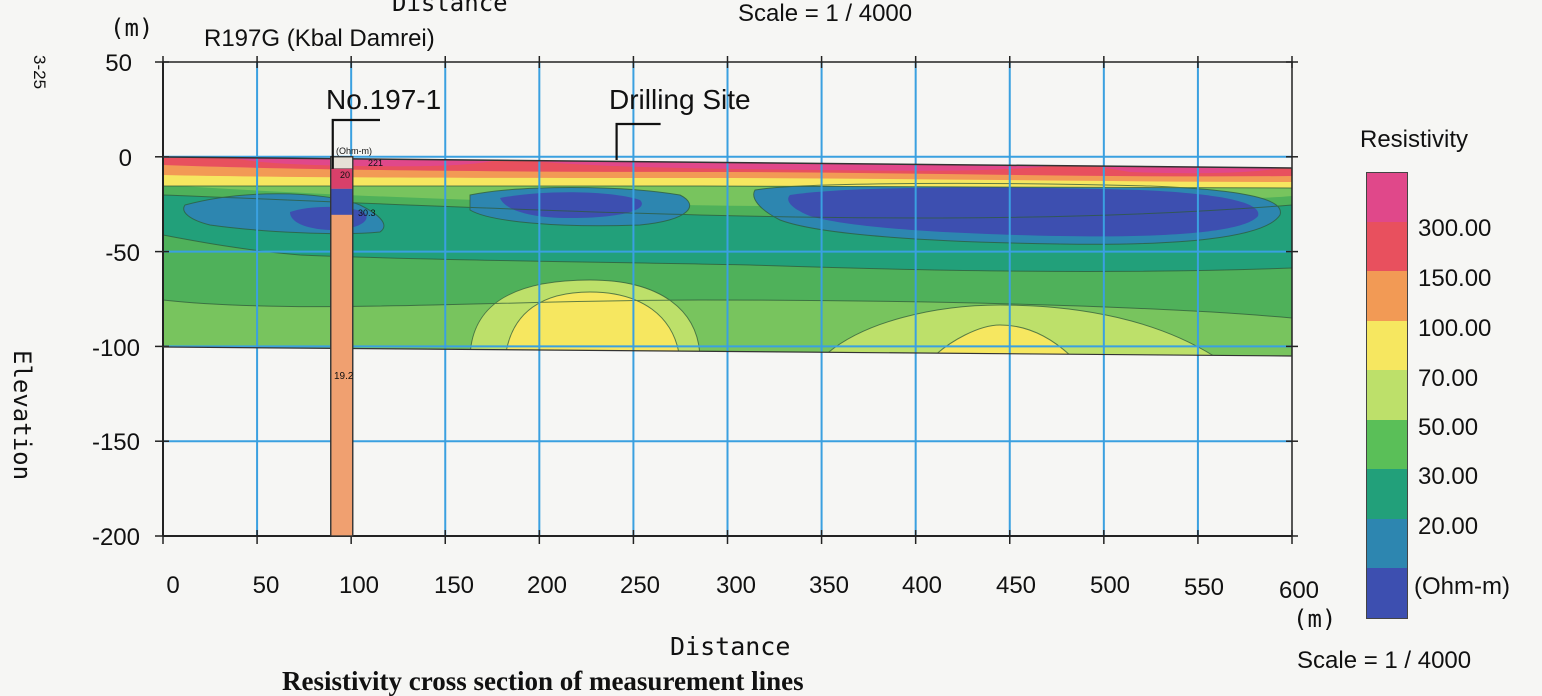  I want to click on borehole-layer-low, so click(341, 201).